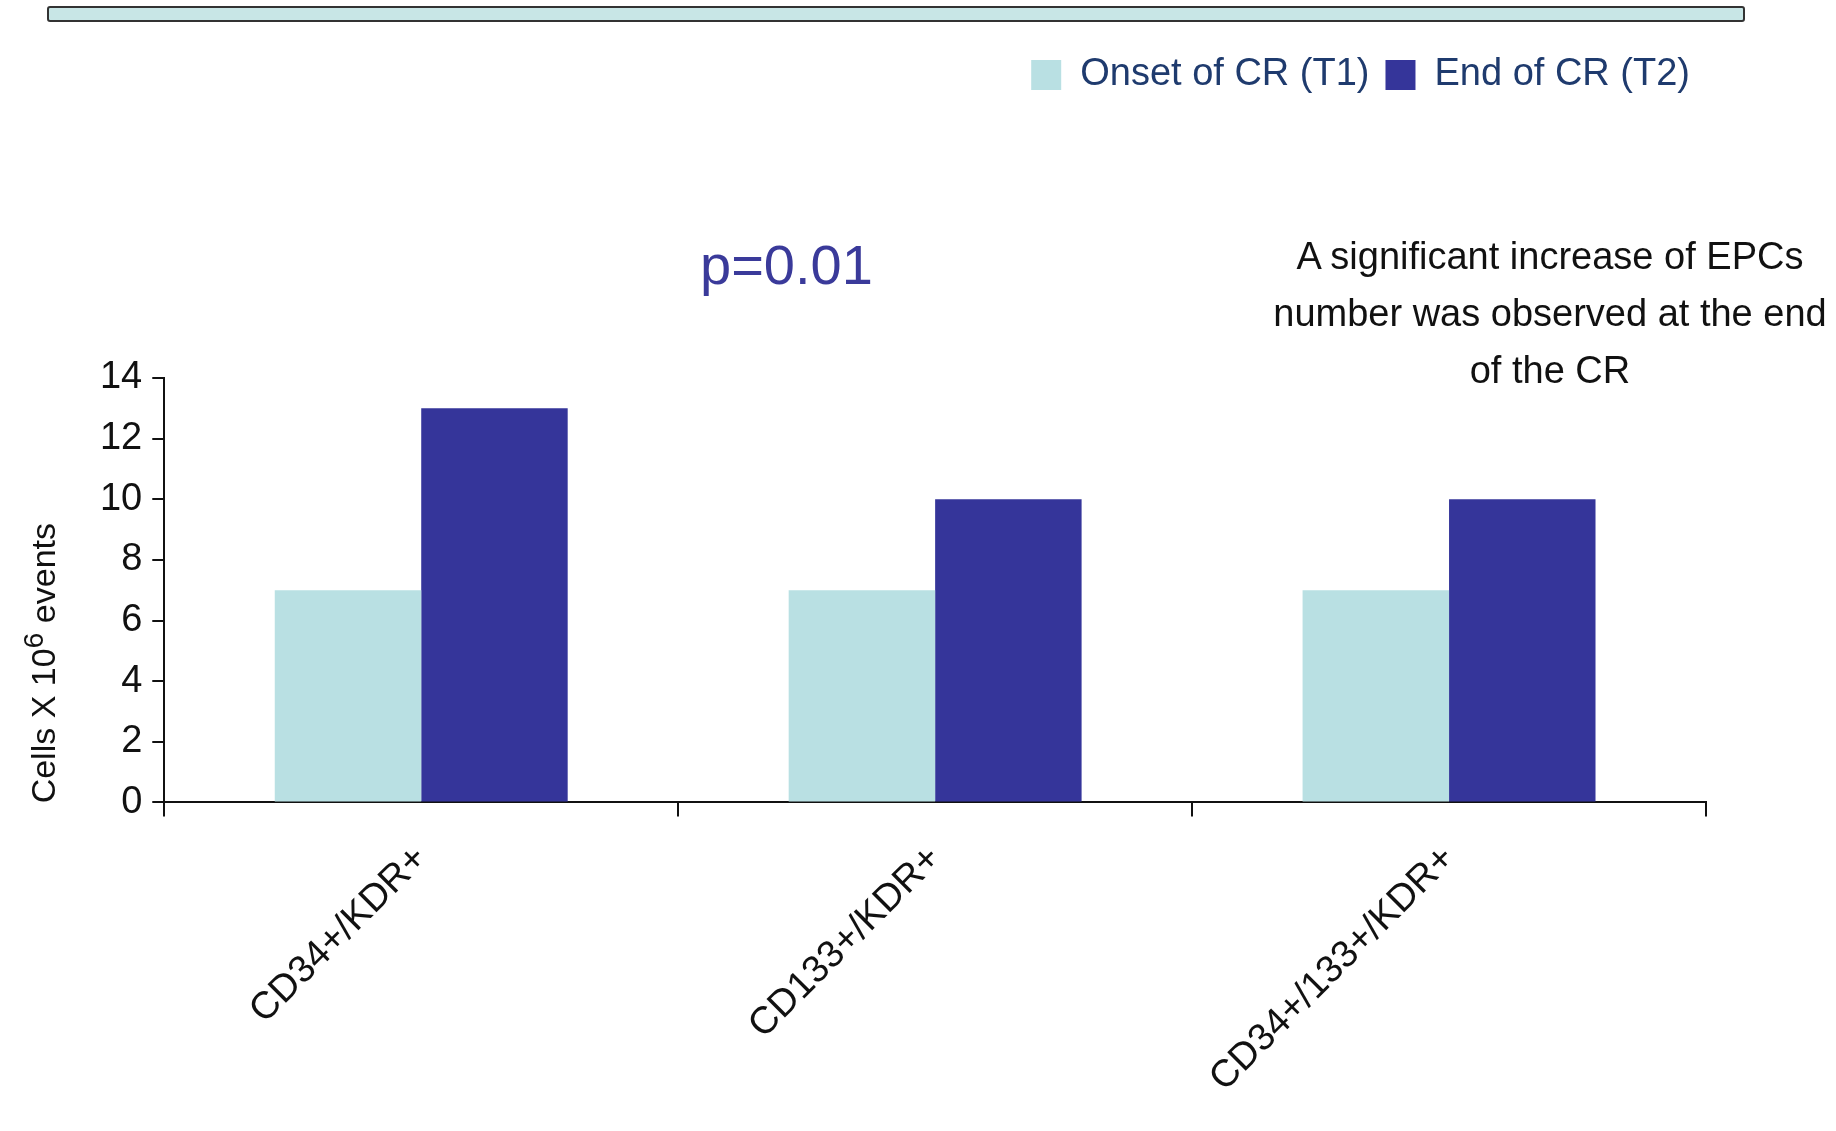 The image size is (1836, 1131). Describe the element at coordinates (121, 436) in the screenshot. I see `y-tick-label: 12` at that location.